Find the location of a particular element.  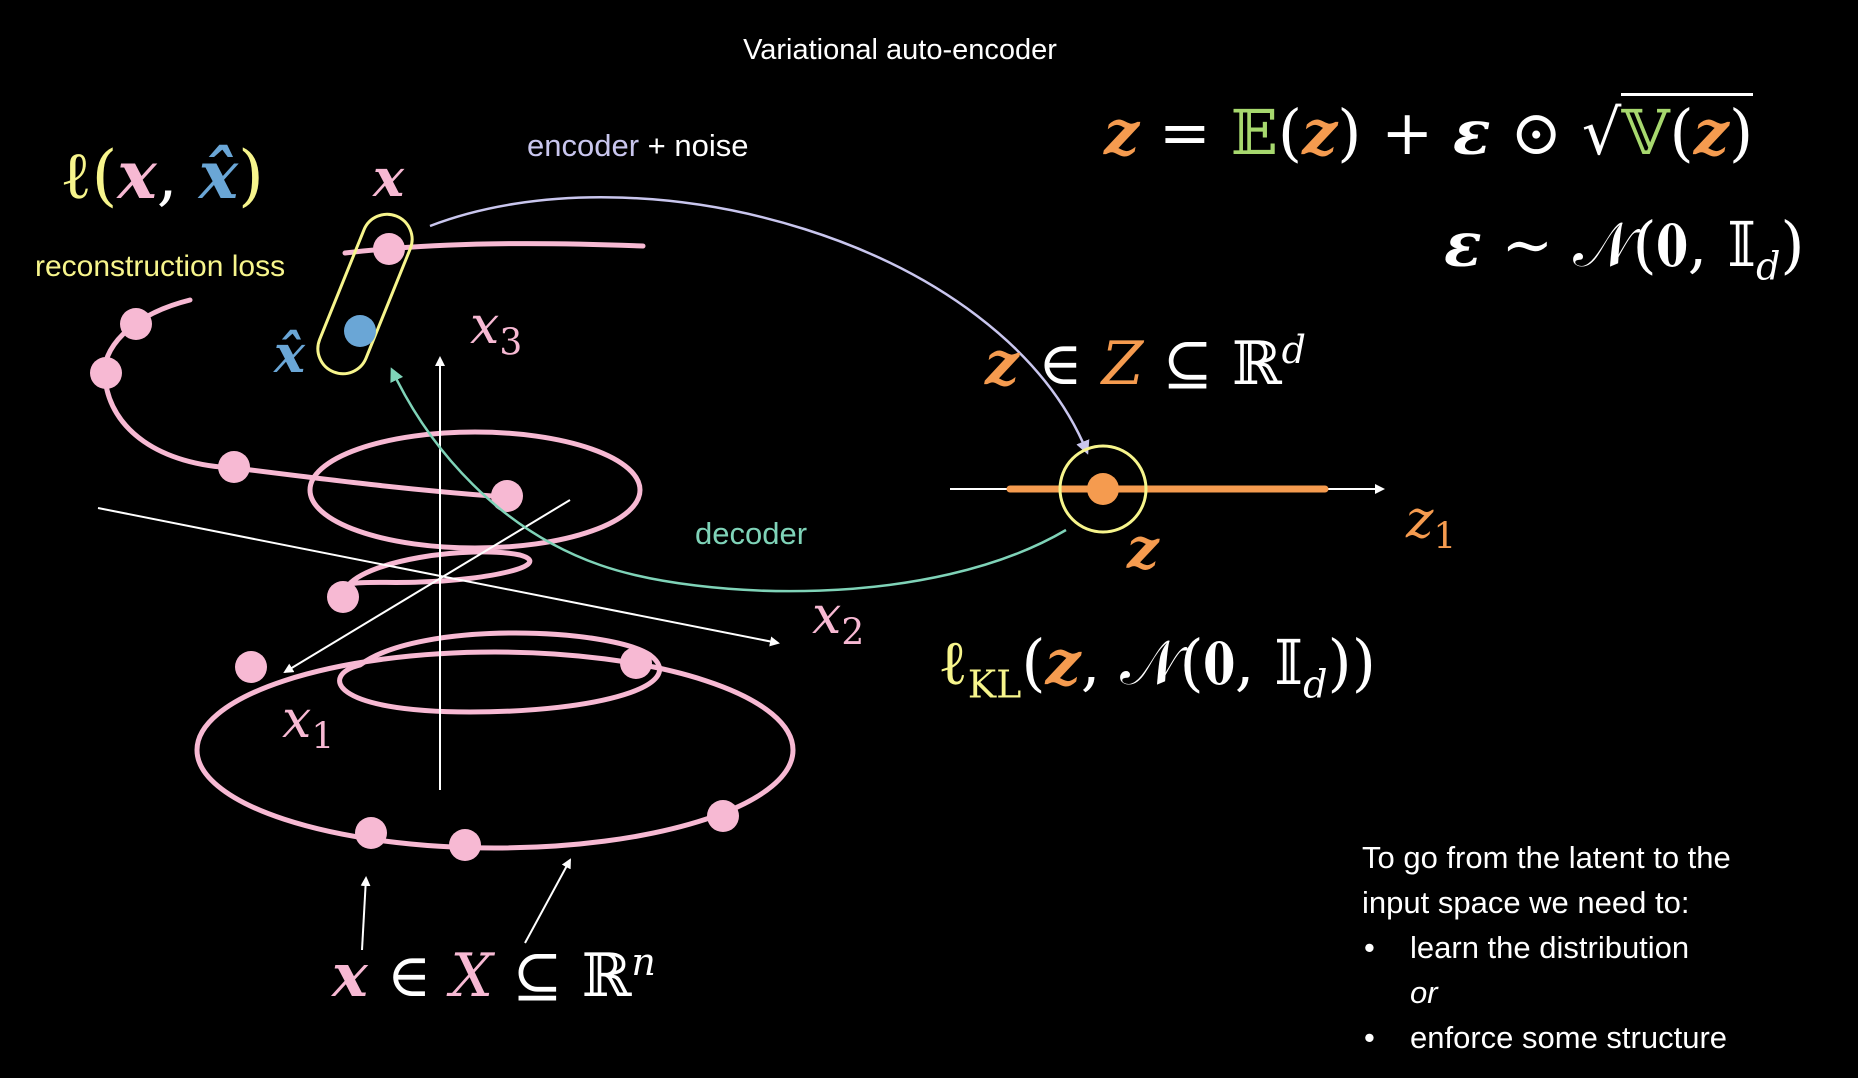

latent-circle is located at coordinates (1103, 489).